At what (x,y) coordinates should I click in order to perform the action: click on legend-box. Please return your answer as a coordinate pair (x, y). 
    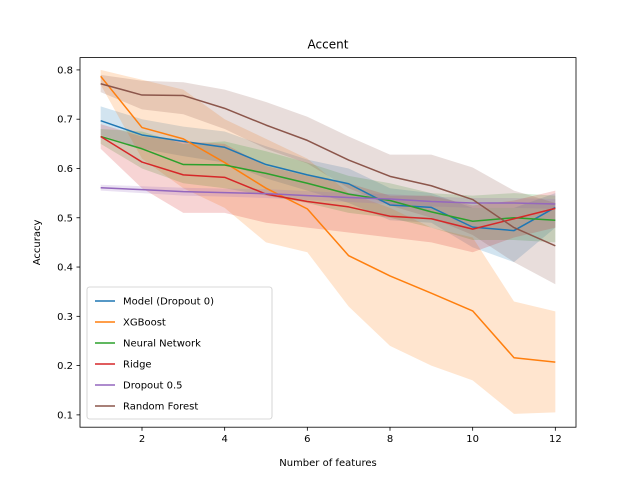
    Looking at the image, I should click on (179, 353).